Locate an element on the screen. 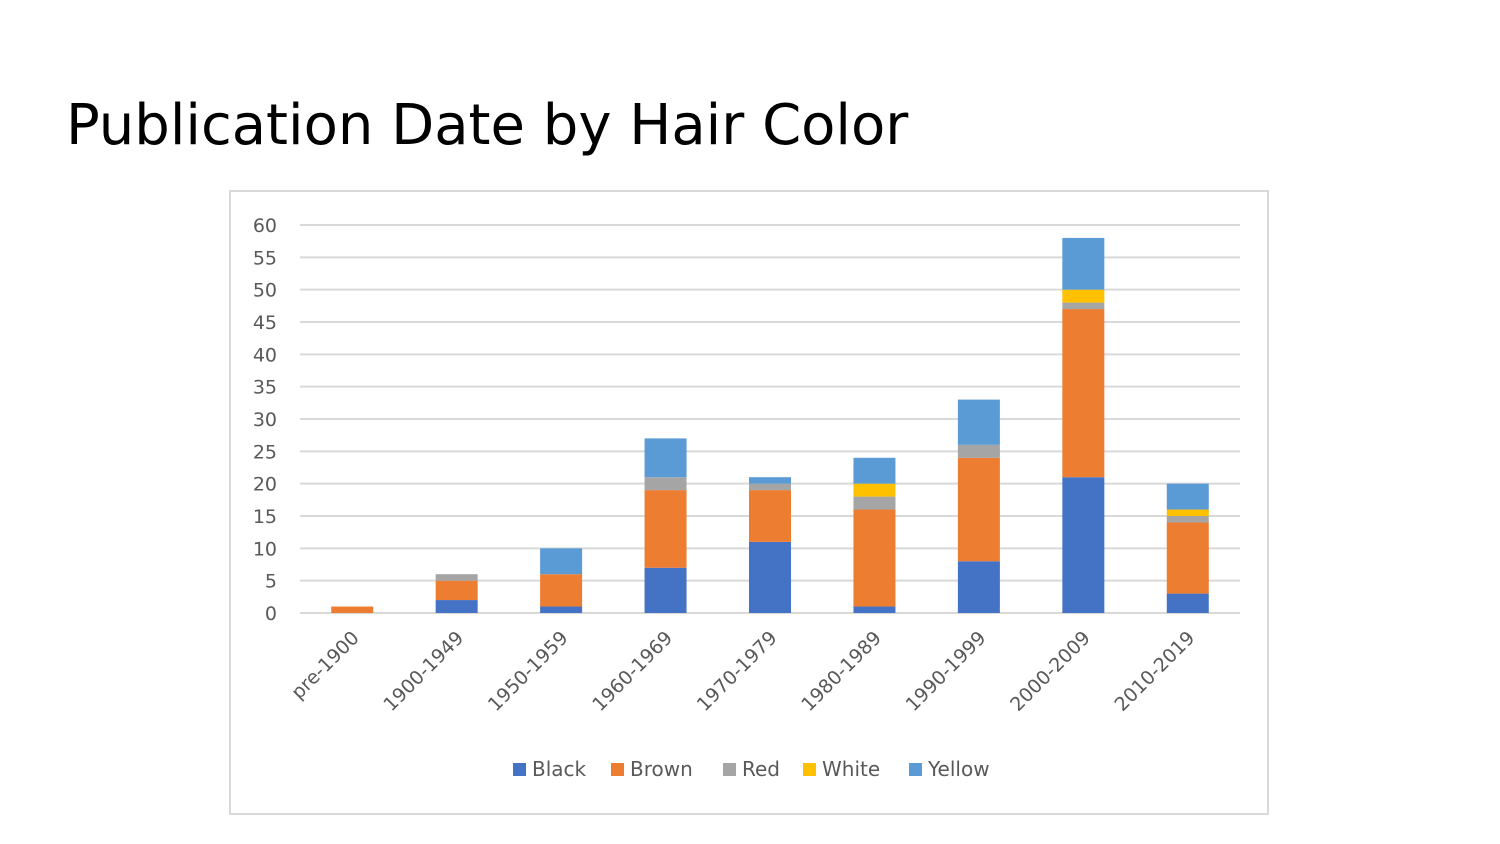 The width and height of the screenshot is (1500, 844). x-tick-label: 1960-1969 is located at coordinates (632, 671).